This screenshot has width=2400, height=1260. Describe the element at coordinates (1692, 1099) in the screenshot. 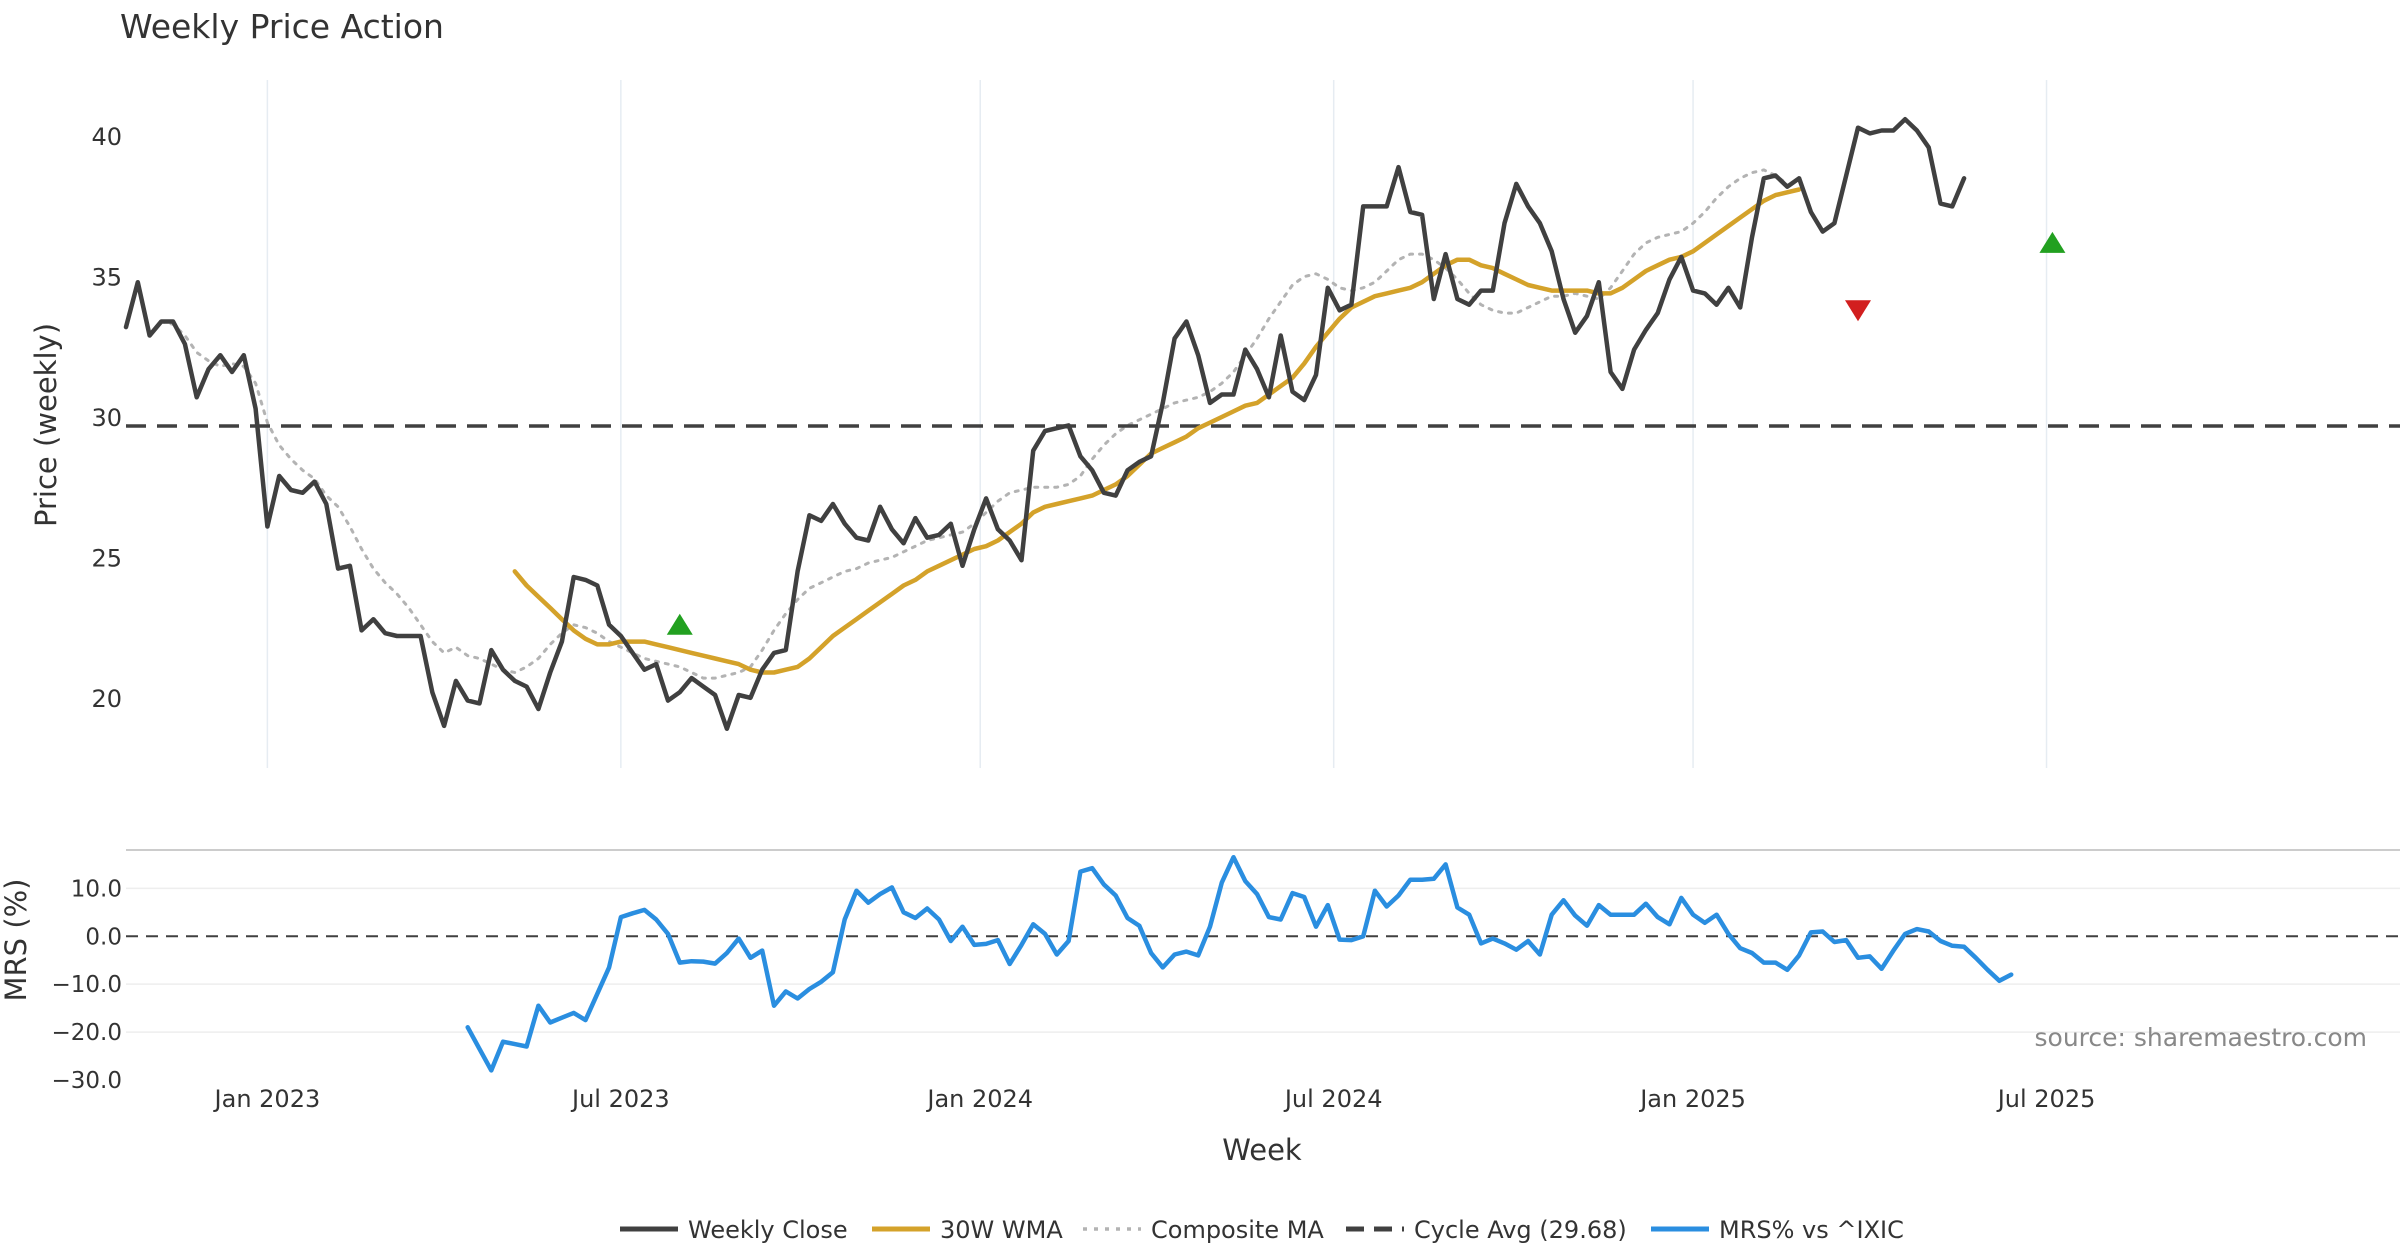

I see `x-tick-label: Jan 2025` at that location.